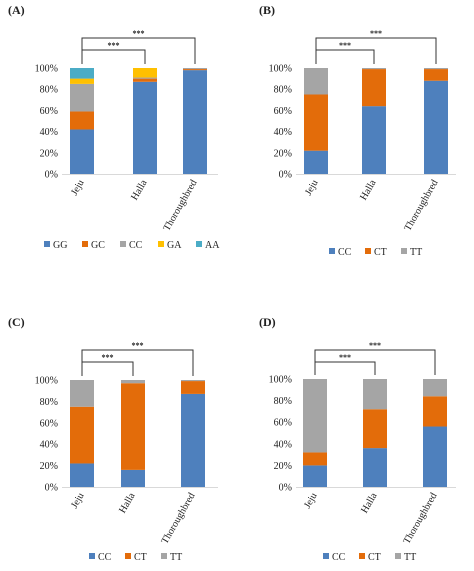 Image resolution: width=474 pixels, height=571 pixels. Describe the element at coordinates (267, 10) in the screenshot. I see `panel-label: (B)` at that location.